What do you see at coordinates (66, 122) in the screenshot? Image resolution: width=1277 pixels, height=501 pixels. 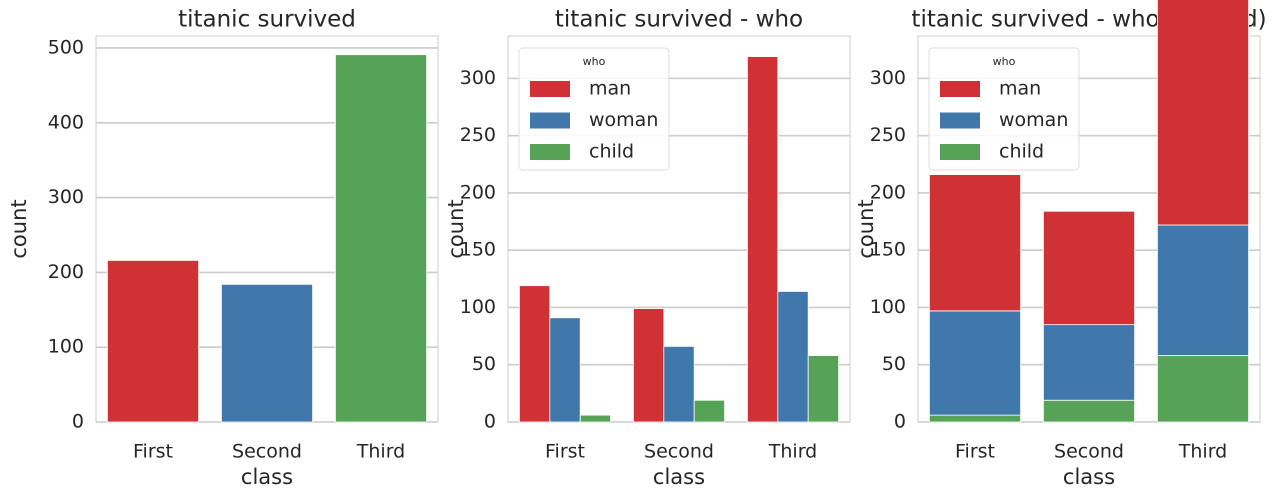 I see `y-tick-label: 400` at bounding box center [66, 122].